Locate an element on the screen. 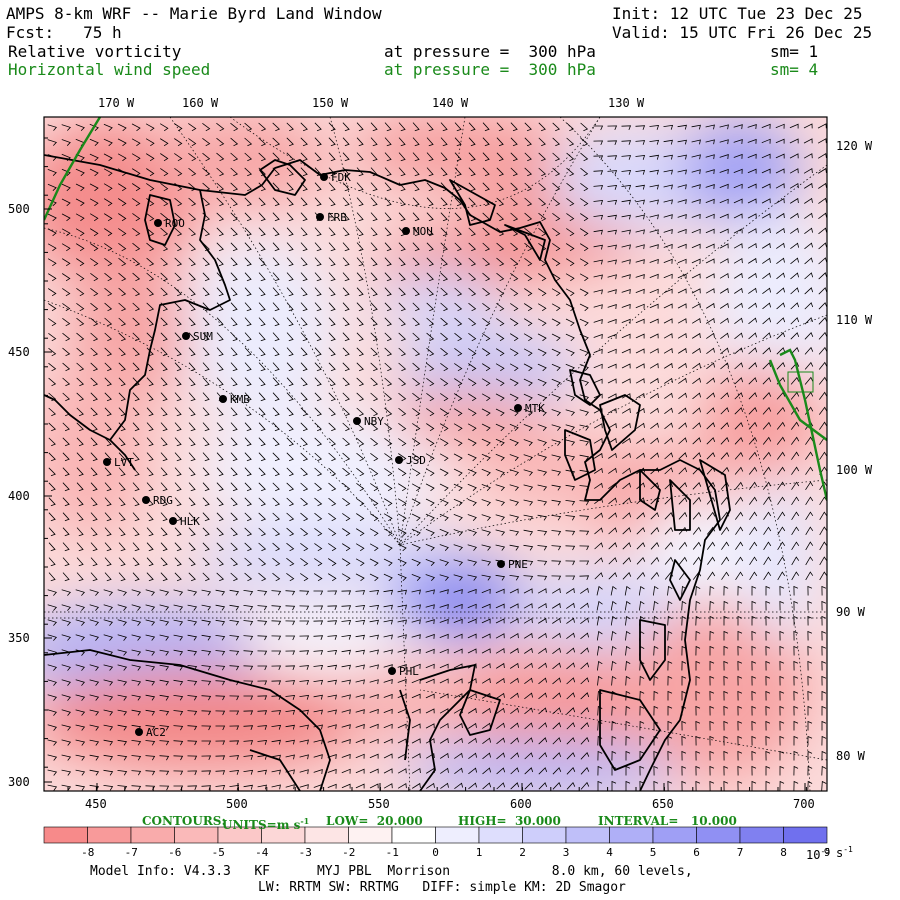 Image resolution: width=900 pixels, height=900 pixels. station-label: PHL is located at coordinates (409, 671).